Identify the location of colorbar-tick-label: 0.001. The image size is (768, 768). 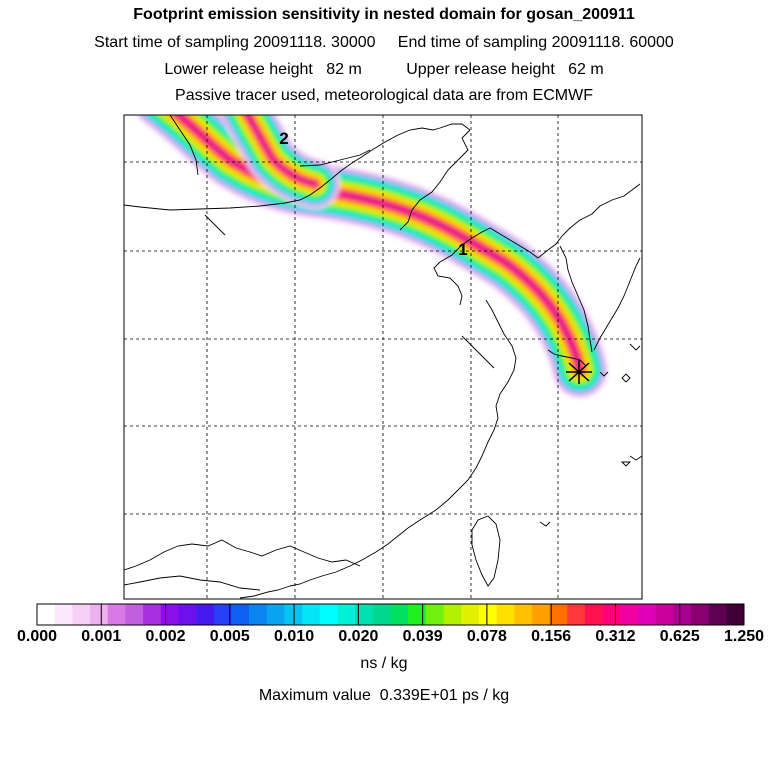
(101, 636).